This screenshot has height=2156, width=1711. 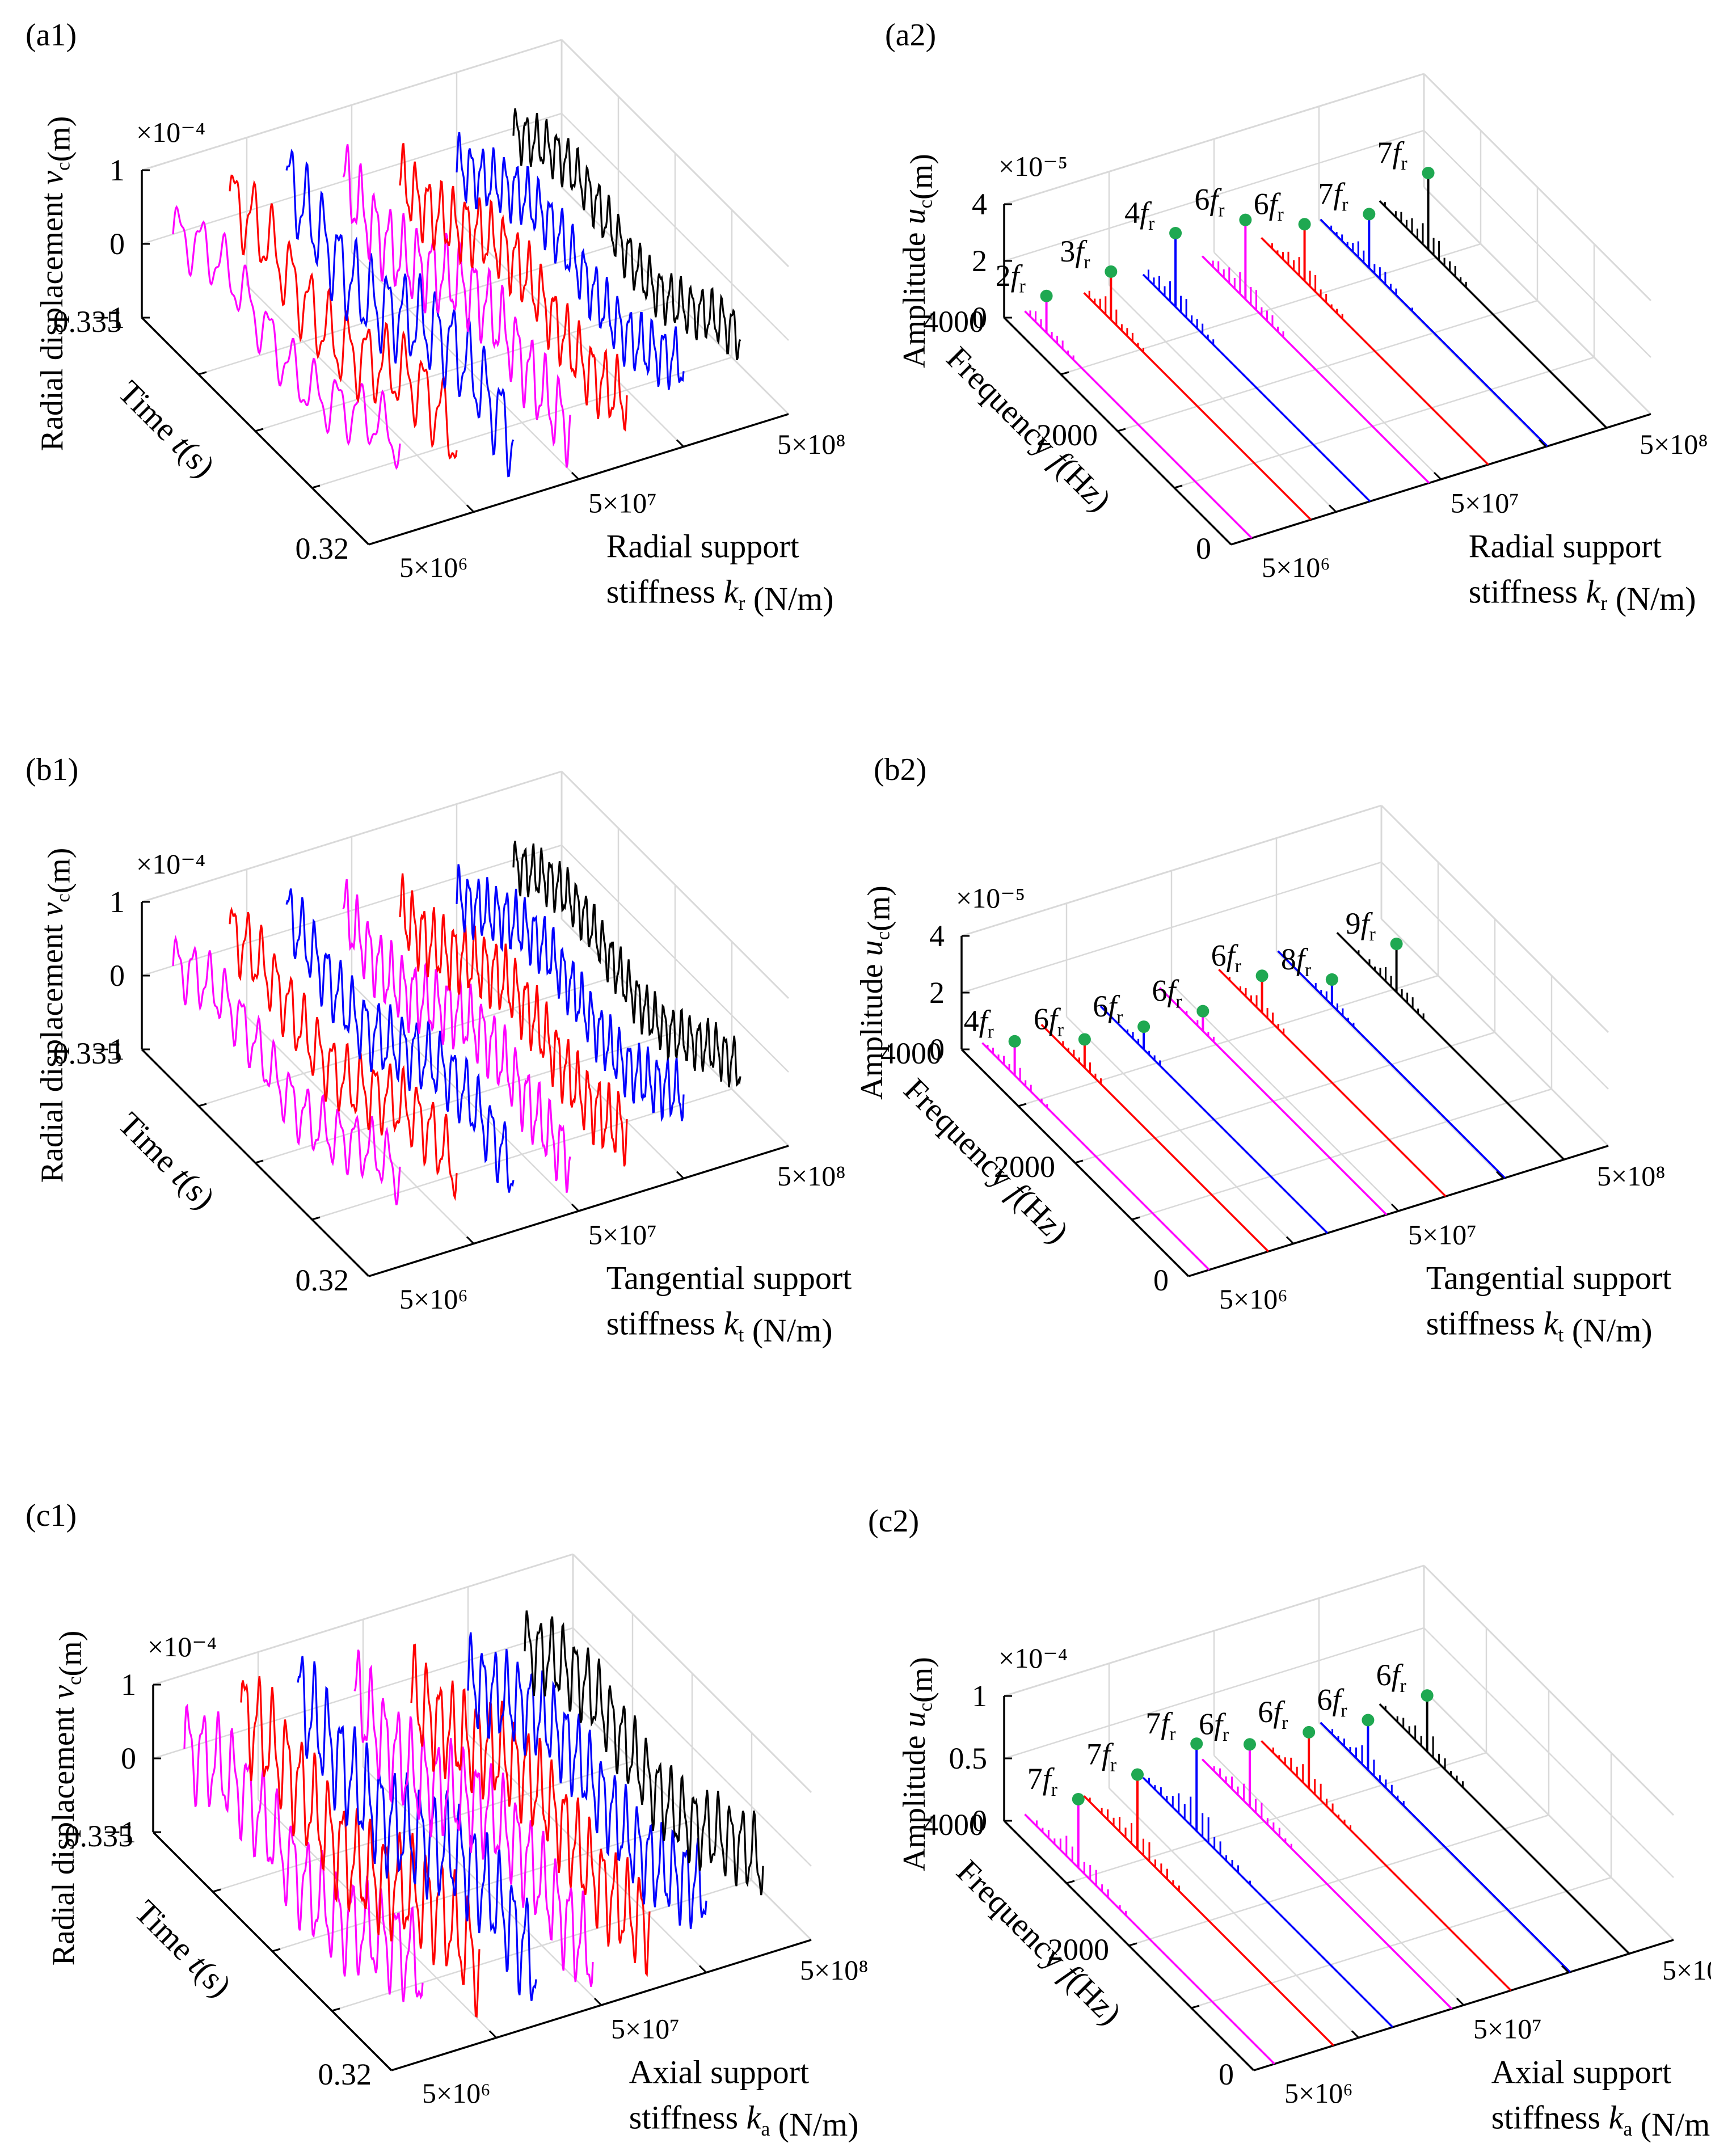 What do you see at coordinates (1296, 961) in the screenshot?
I see `peak-label: 8fr` at bounding box center [1296, 961].